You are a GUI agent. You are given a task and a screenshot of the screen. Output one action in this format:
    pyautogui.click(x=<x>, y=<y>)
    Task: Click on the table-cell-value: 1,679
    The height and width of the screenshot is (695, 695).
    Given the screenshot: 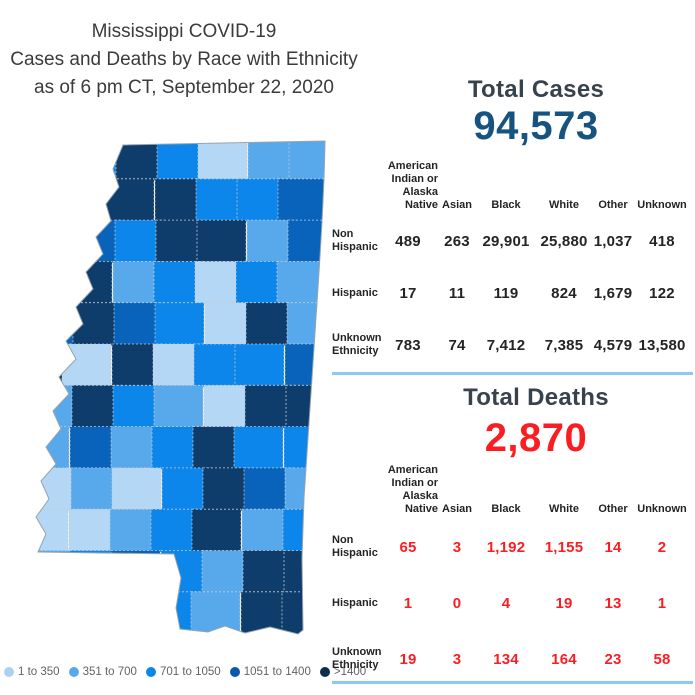 What is the action you would take?
    pyautogui.click(x=613, y=293)
    